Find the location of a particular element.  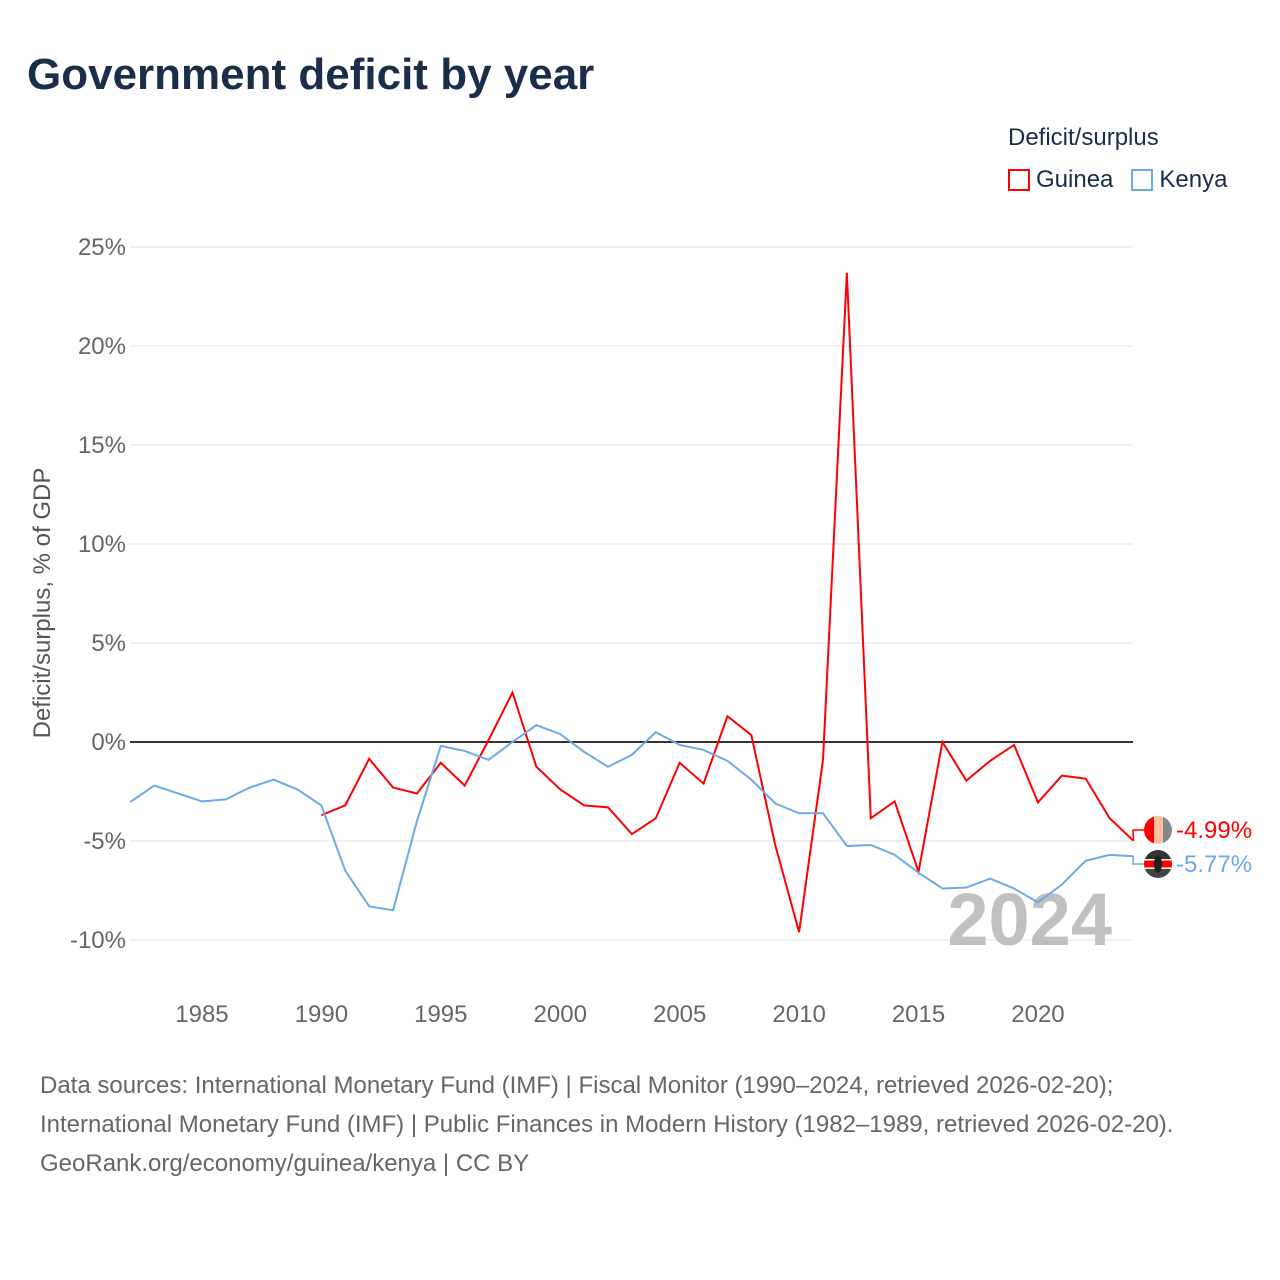

legend-item-kenya: Kenya is located at coordinates (1179, 180).